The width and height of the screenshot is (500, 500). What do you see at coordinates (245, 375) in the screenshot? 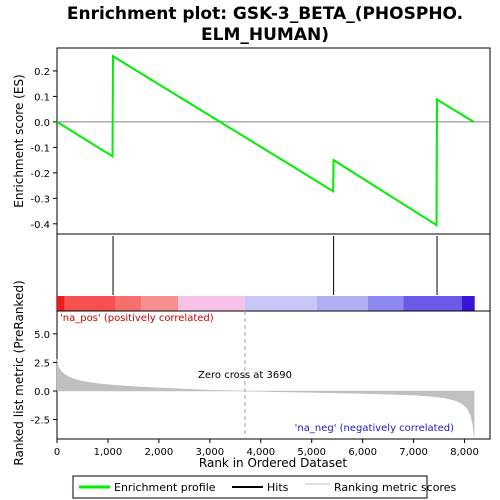
I see `zero-cross-label: Zero cross at 3690` at bounding box center [245, 375].